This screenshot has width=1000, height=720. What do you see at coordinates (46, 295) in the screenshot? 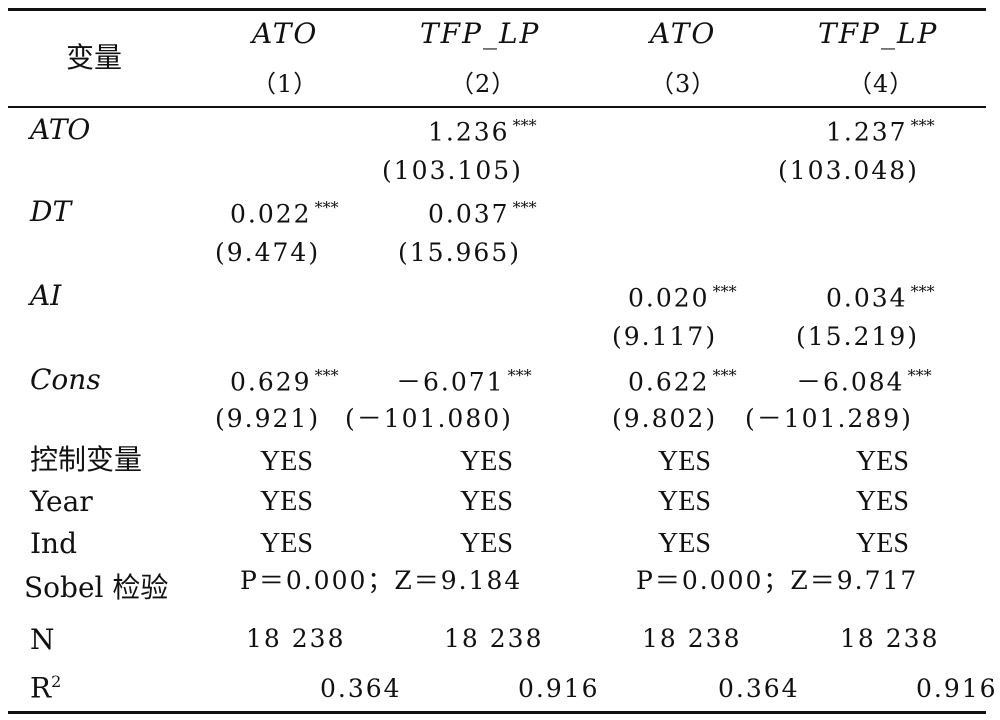
I see `row-label-ai: AI` at bounding box center [46, 295].